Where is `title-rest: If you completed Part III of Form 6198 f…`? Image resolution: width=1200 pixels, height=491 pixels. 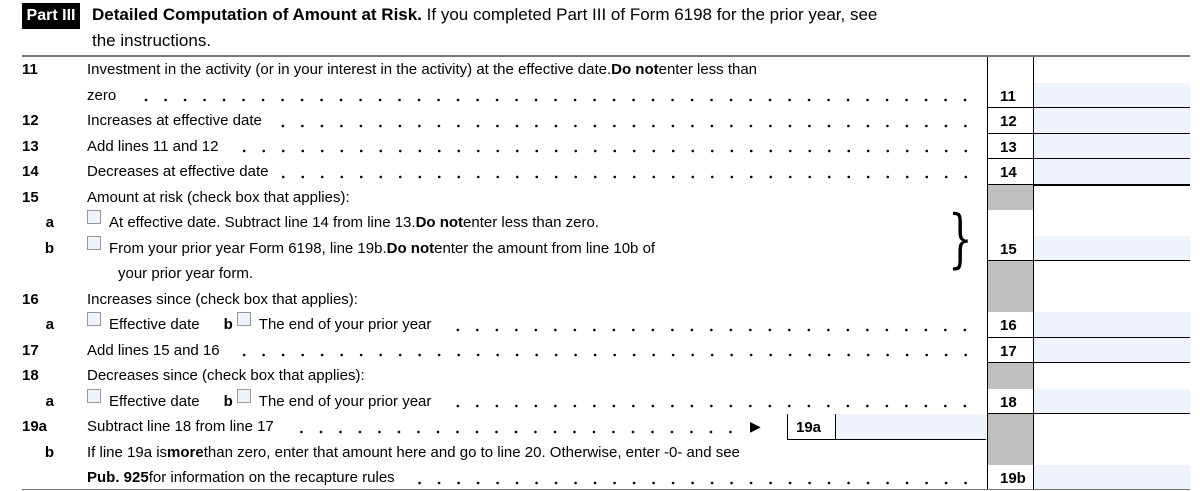 title-rest: If you completed Part III of Form 6198 f… is located at coordinates (649, 14).